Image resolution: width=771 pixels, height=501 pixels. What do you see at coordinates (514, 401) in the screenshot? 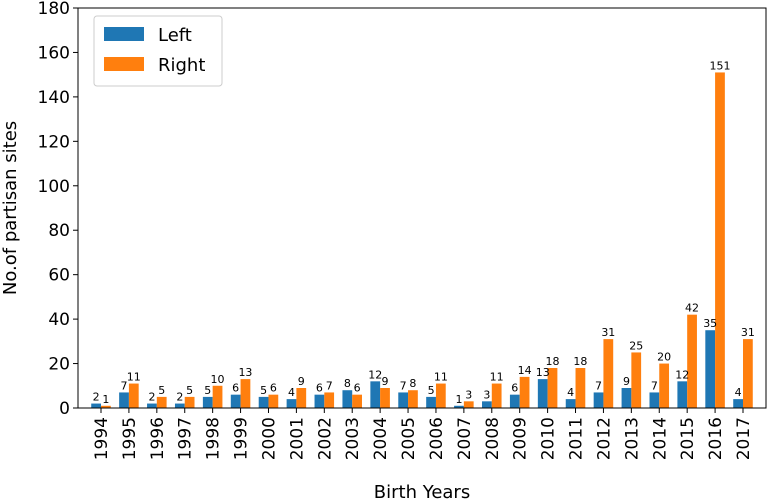
I see `bar-left-2009` at bounding box center [514, 401].